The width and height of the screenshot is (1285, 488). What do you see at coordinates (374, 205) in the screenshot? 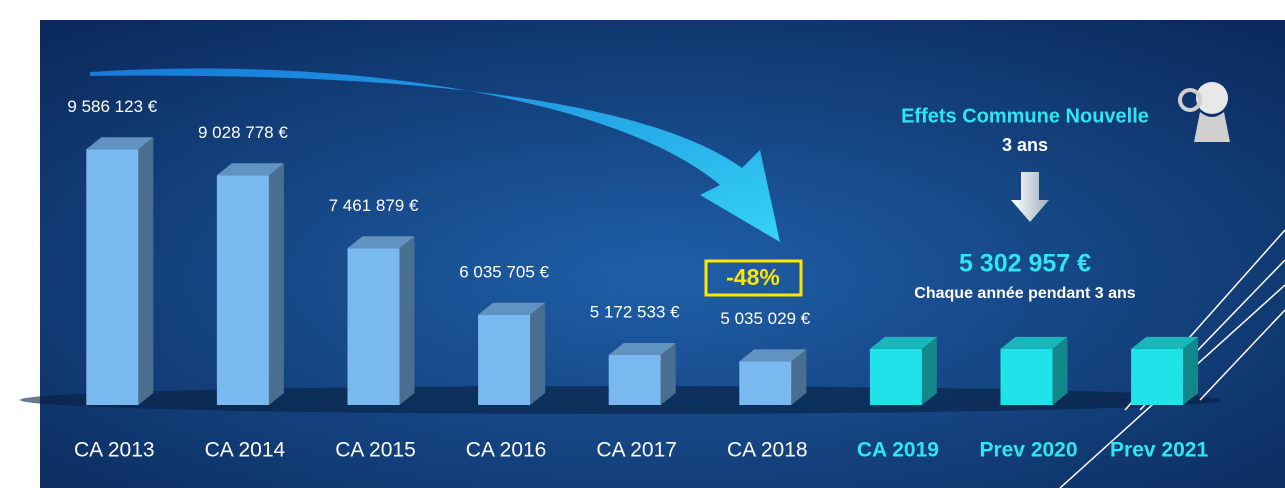
I see `value-label: 7 461 879 €` at bounding box center [374, 205].